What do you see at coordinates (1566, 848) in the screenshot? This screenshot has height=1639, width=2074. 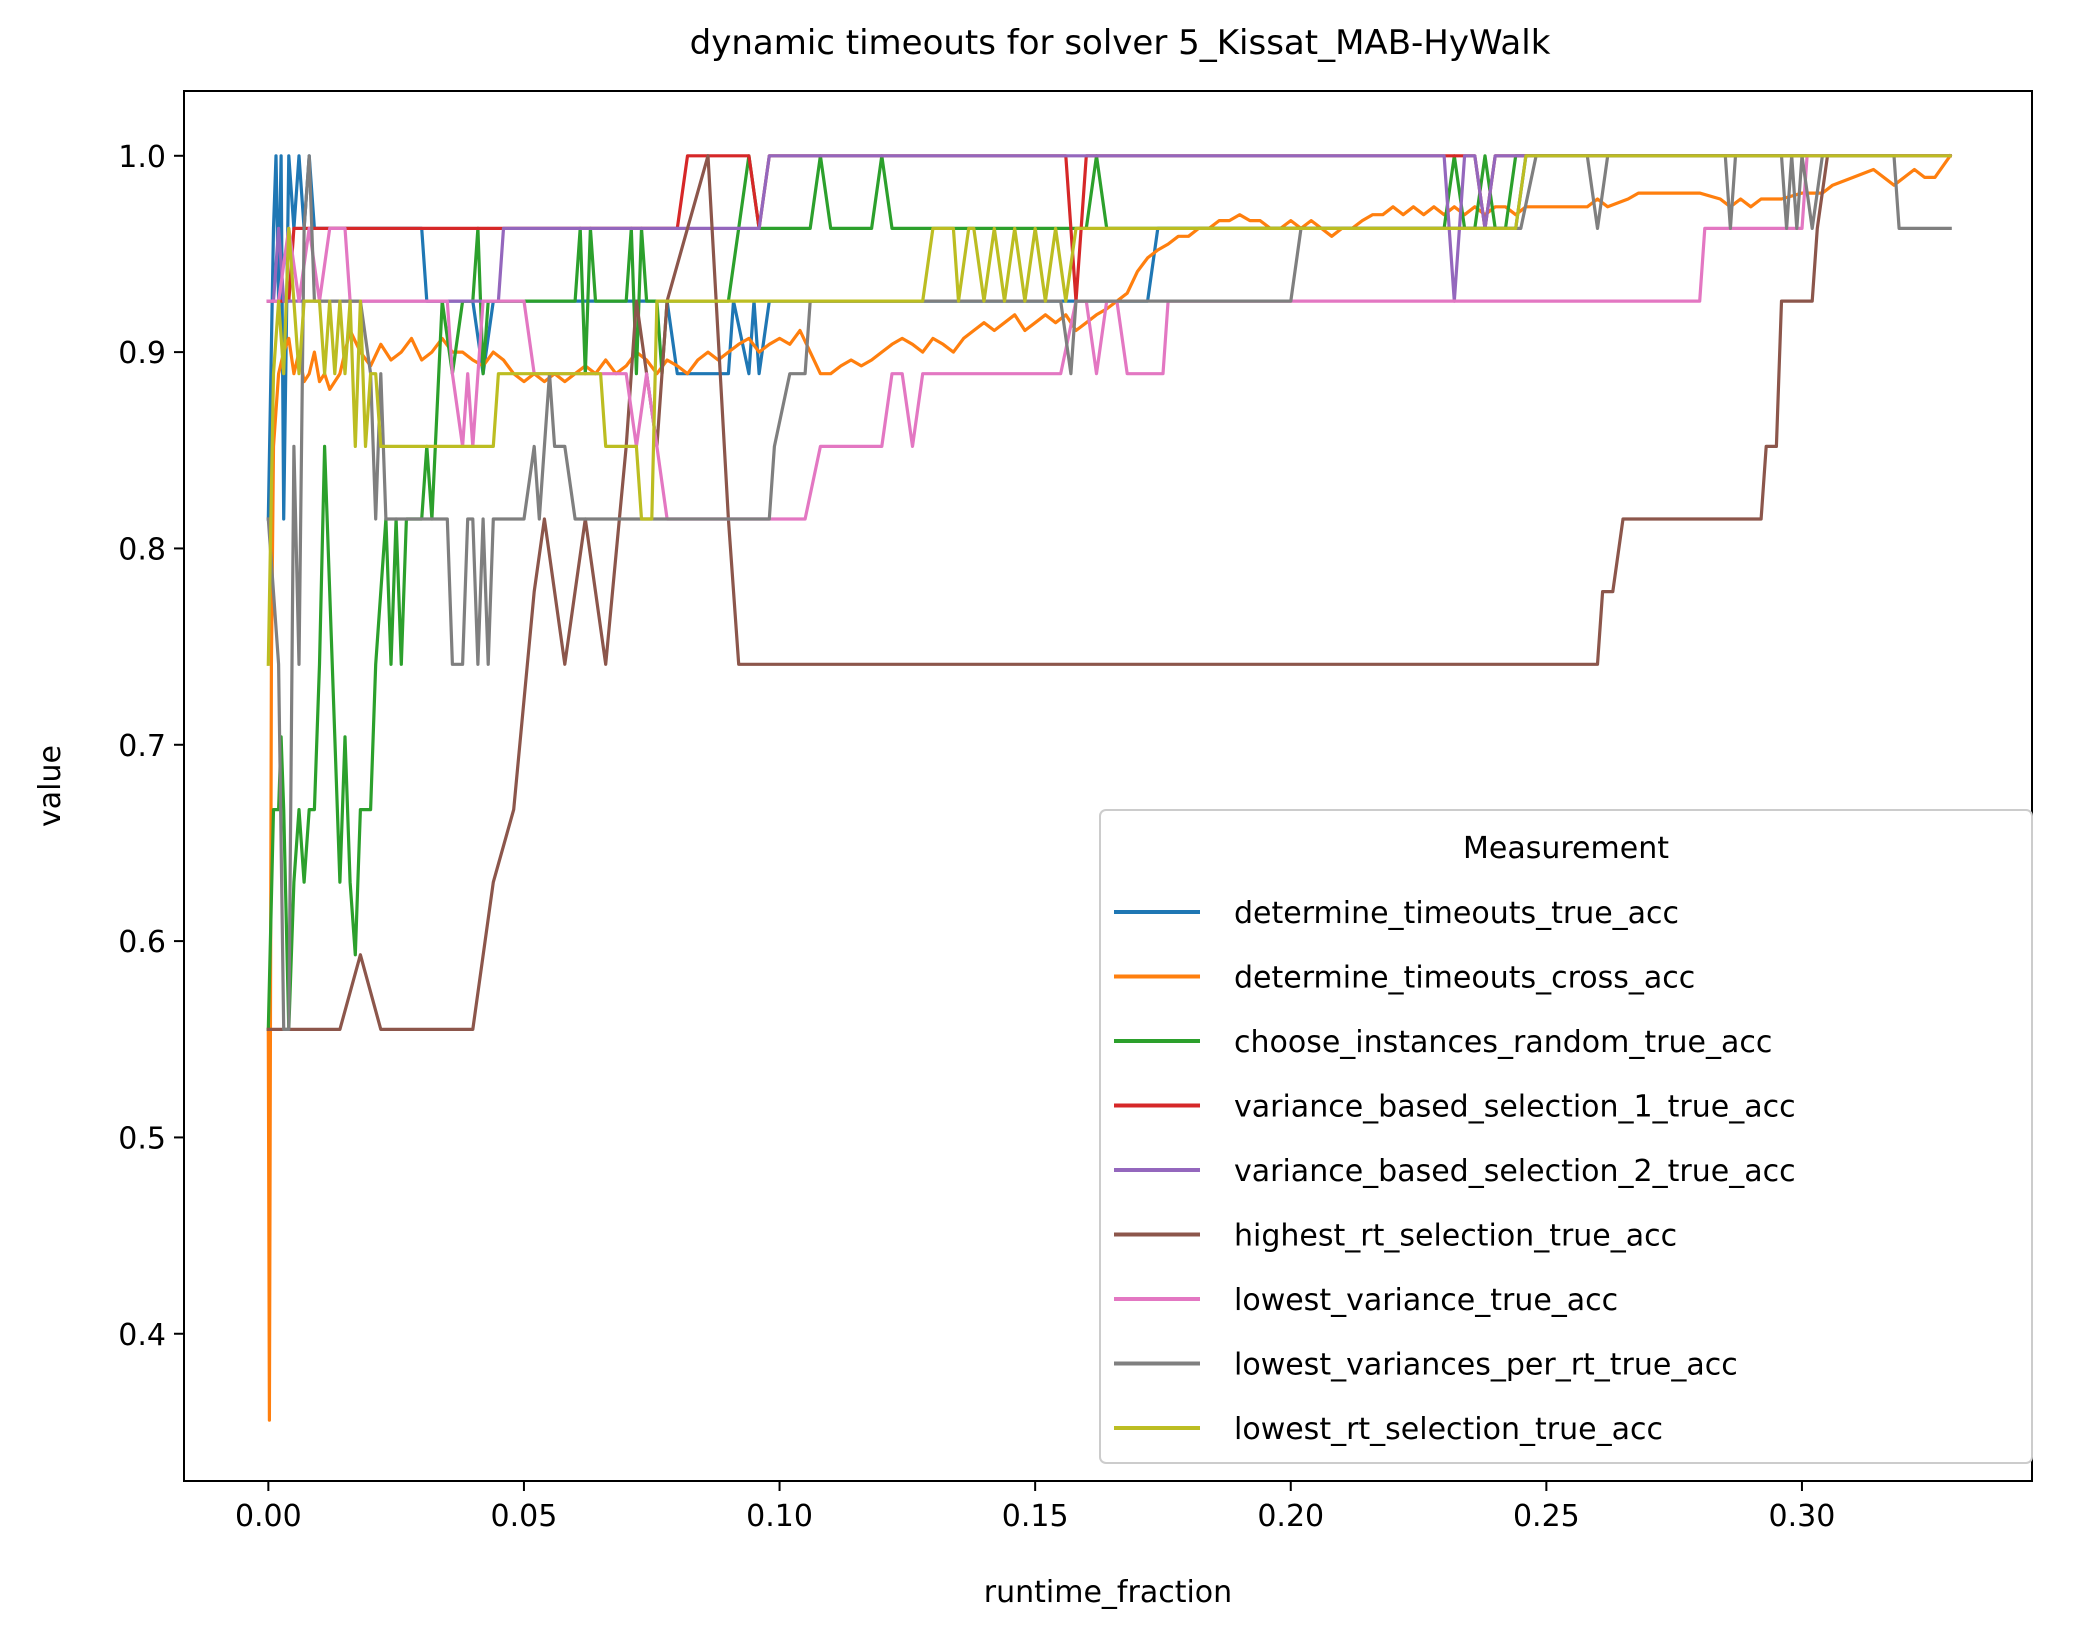 I see `legend-title: Measurement` at bounding box center [1566, 848].